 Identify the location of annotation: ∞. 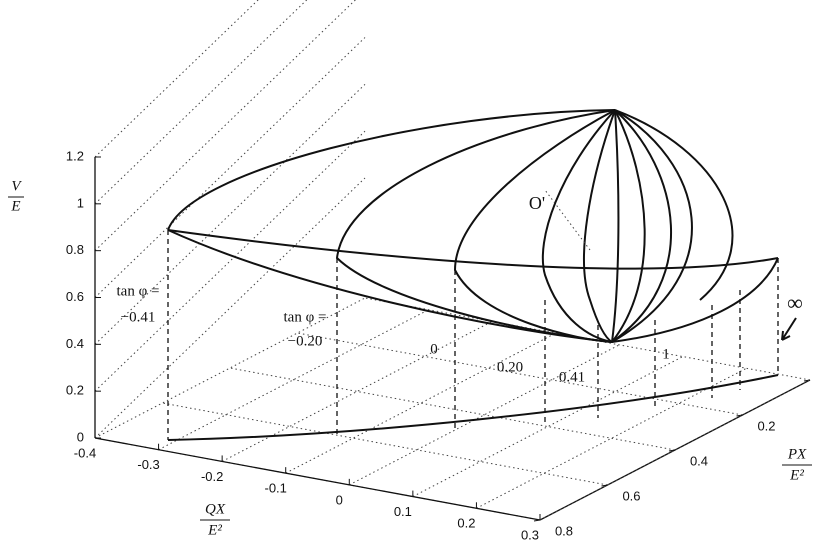
(795, 302).